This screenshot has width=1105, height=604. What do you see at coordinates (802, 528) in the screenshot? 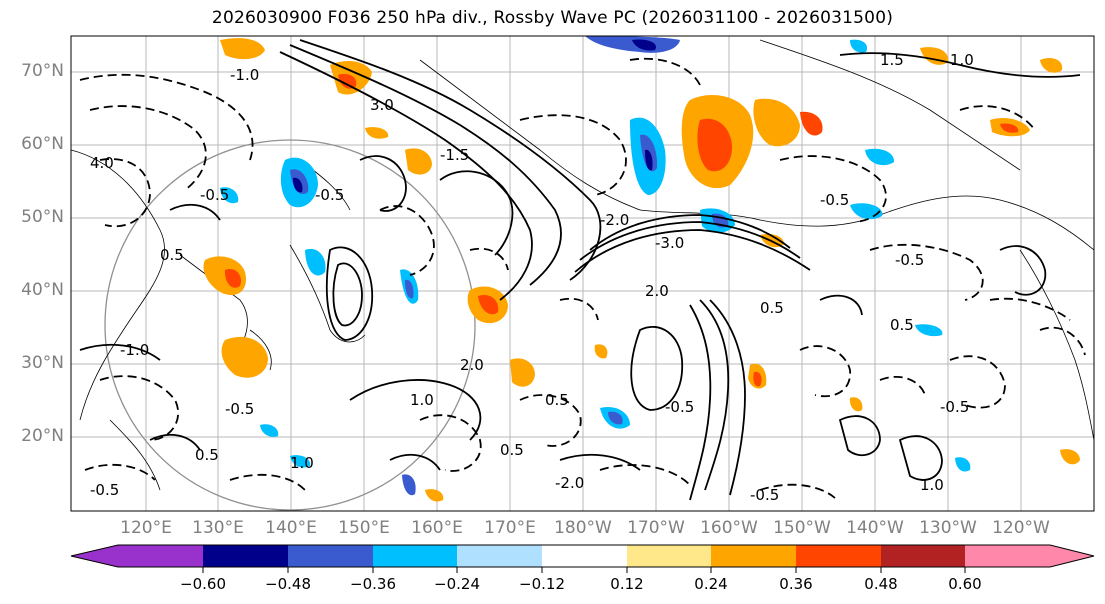
I see `longitude-label: 150°W` at bounding box center [802, 528].